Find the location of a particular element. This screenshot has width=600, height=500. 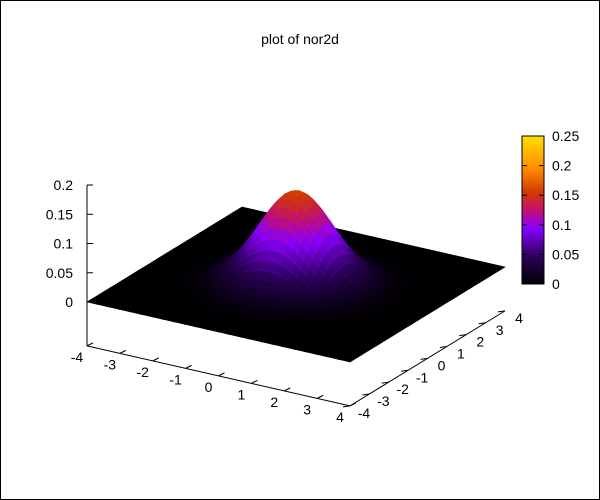

colorbox is located at coordinates (533, 210).